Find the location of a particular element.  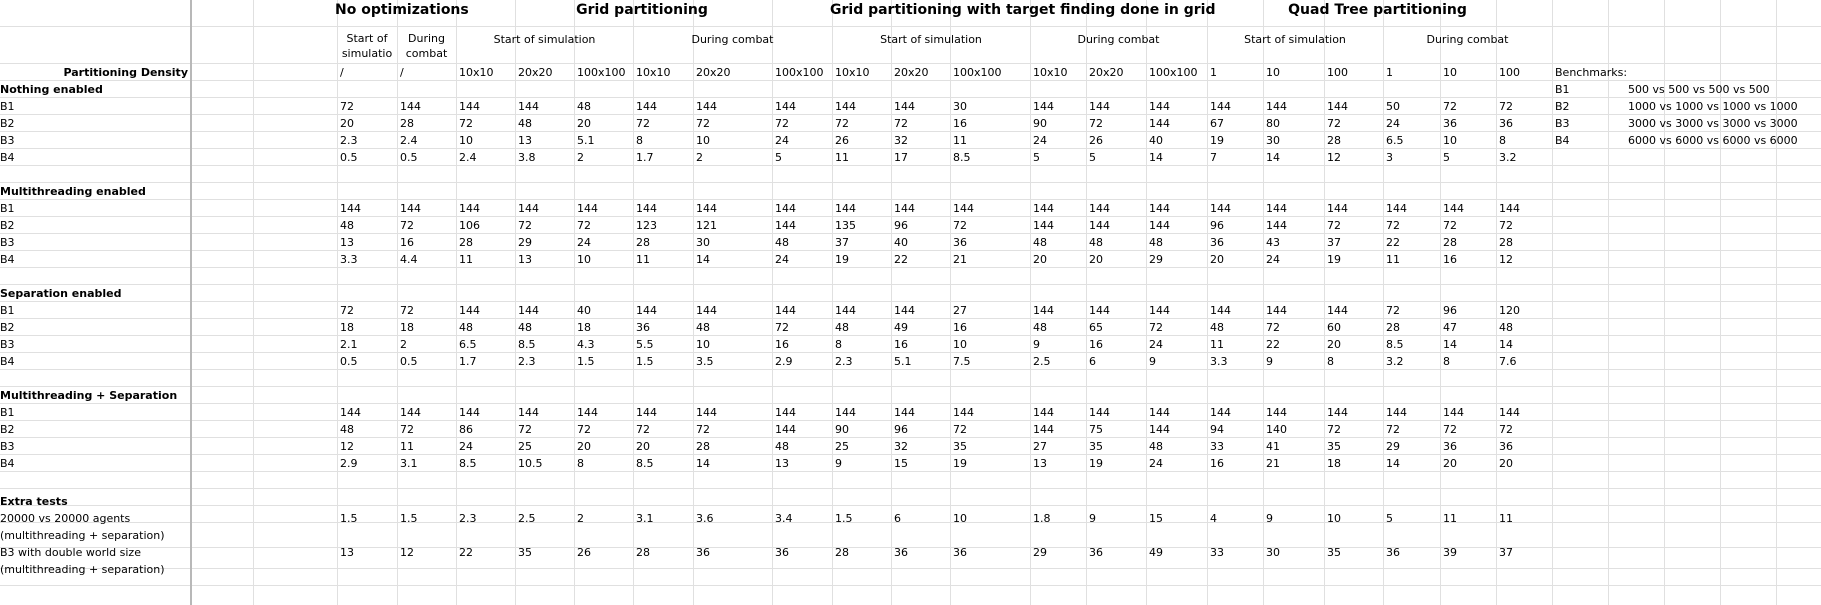

data-cell: 75 is located at coordinates (1096, 429).